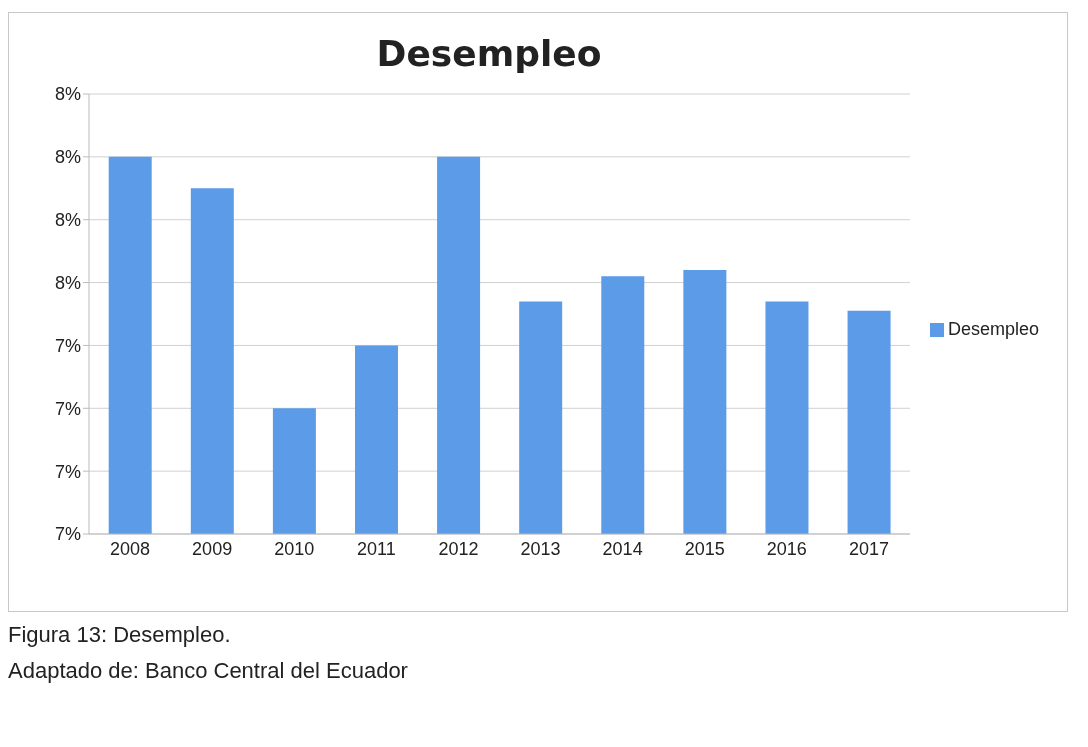 The width and height of the screenshot is (1088, 747). What do you see at coordinates (489, 53) in the screenshot?
I see `chart-title: Desempleo` at bounding box center [489, 53].